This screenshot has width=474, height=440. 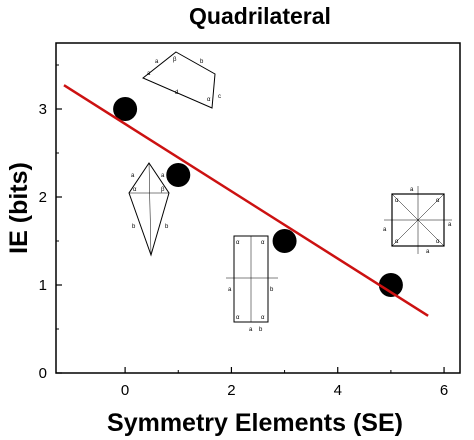 What do you see at coordinates (125, 390) in the screenshot?
I see `x-tick-label: 0` at bounding box center [125, 390].